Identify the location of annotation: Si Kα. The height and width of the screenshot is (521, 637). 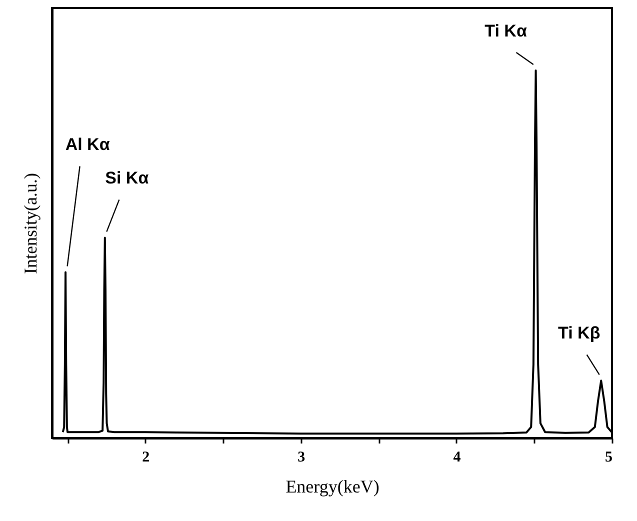
(127, 178).